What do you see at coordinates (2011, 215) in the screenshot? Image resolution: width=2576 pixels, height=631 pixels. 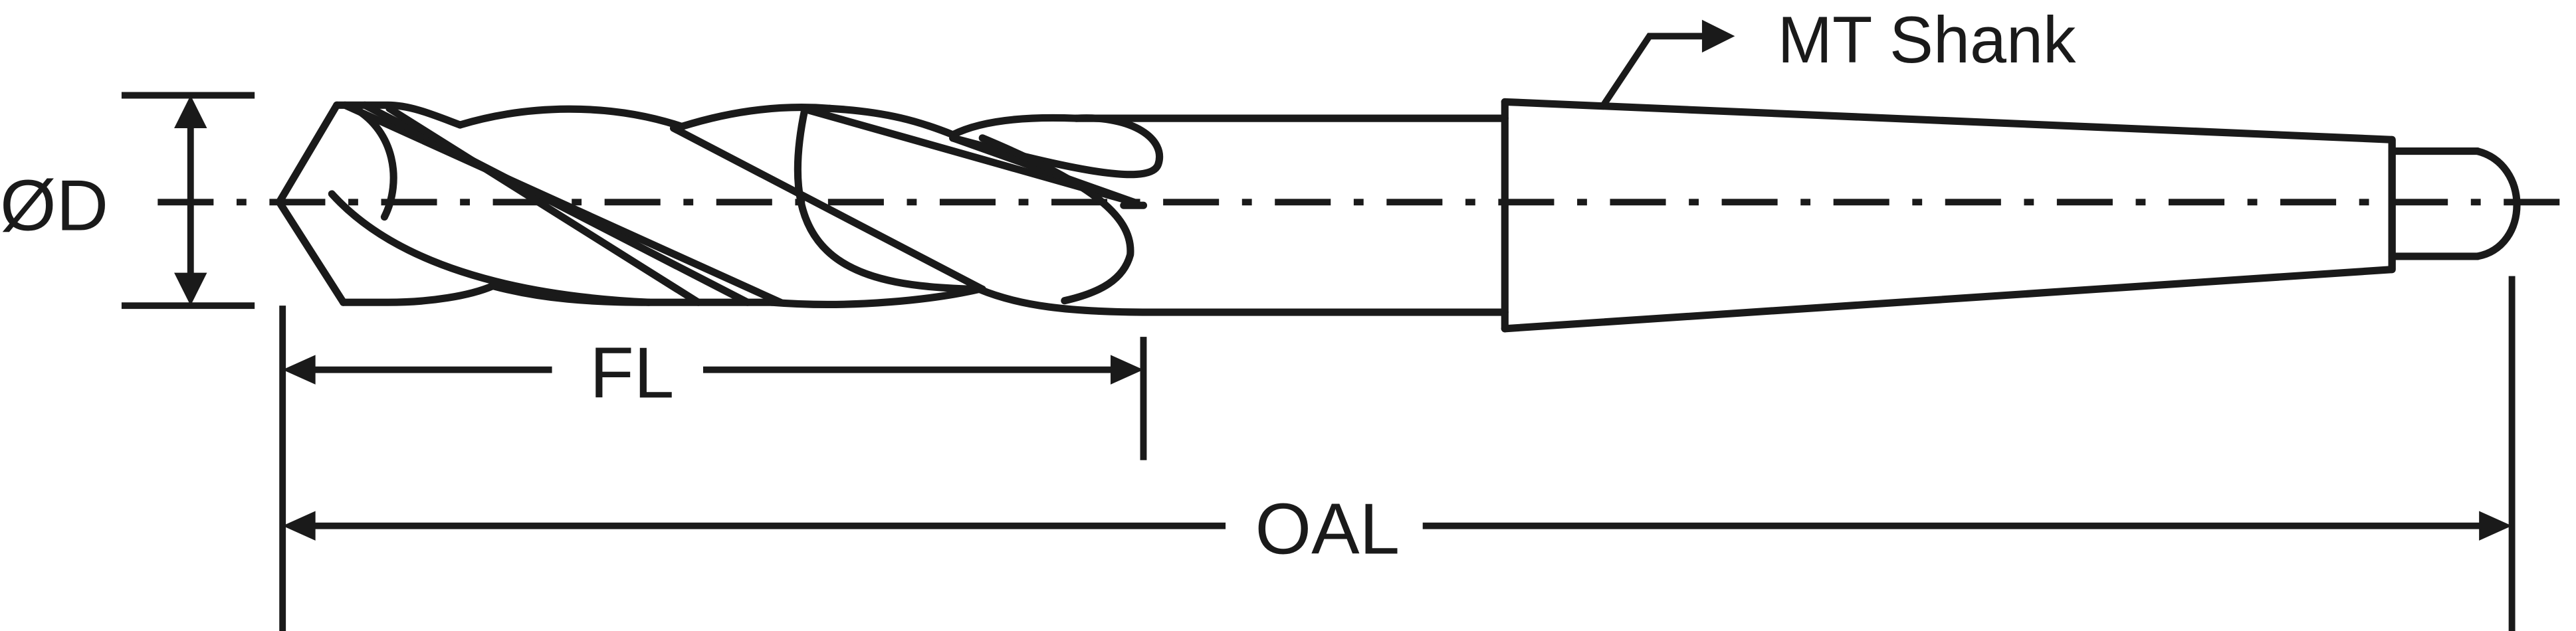 I see `morse-taper-shank` at bounding box center [2011, 215].